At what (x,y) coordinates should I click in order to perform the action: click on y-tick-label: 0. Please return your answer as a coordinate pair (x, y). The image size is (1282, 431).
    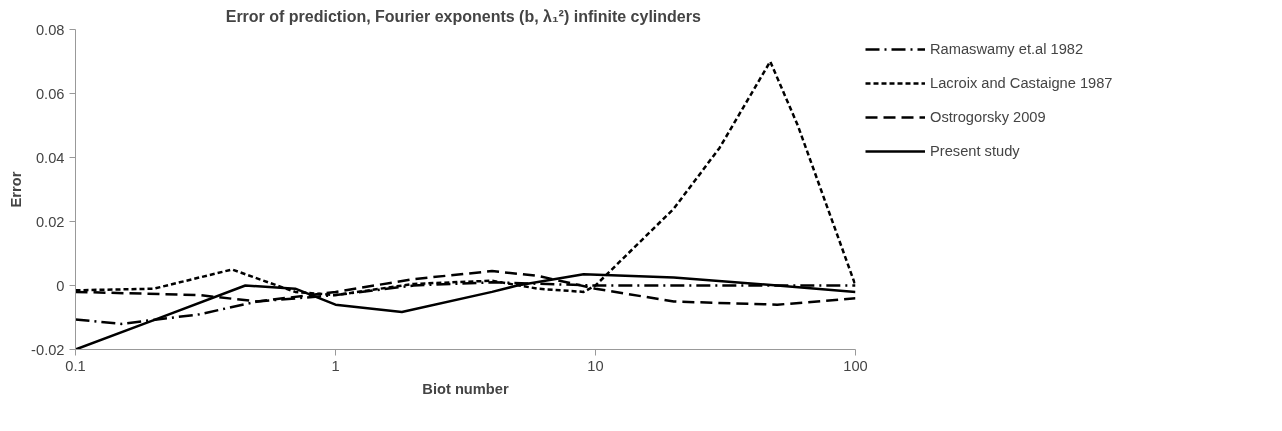
    Looking at the image, I should click on (60, 285).